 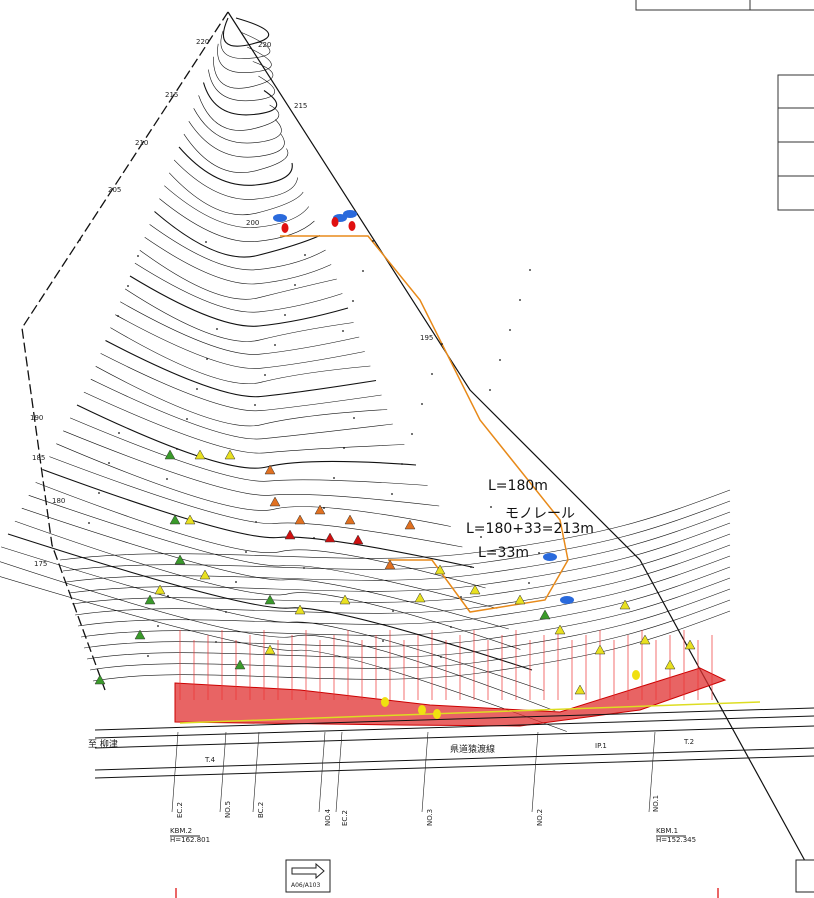 I want to click on title-box, so click(x=724, y=5).